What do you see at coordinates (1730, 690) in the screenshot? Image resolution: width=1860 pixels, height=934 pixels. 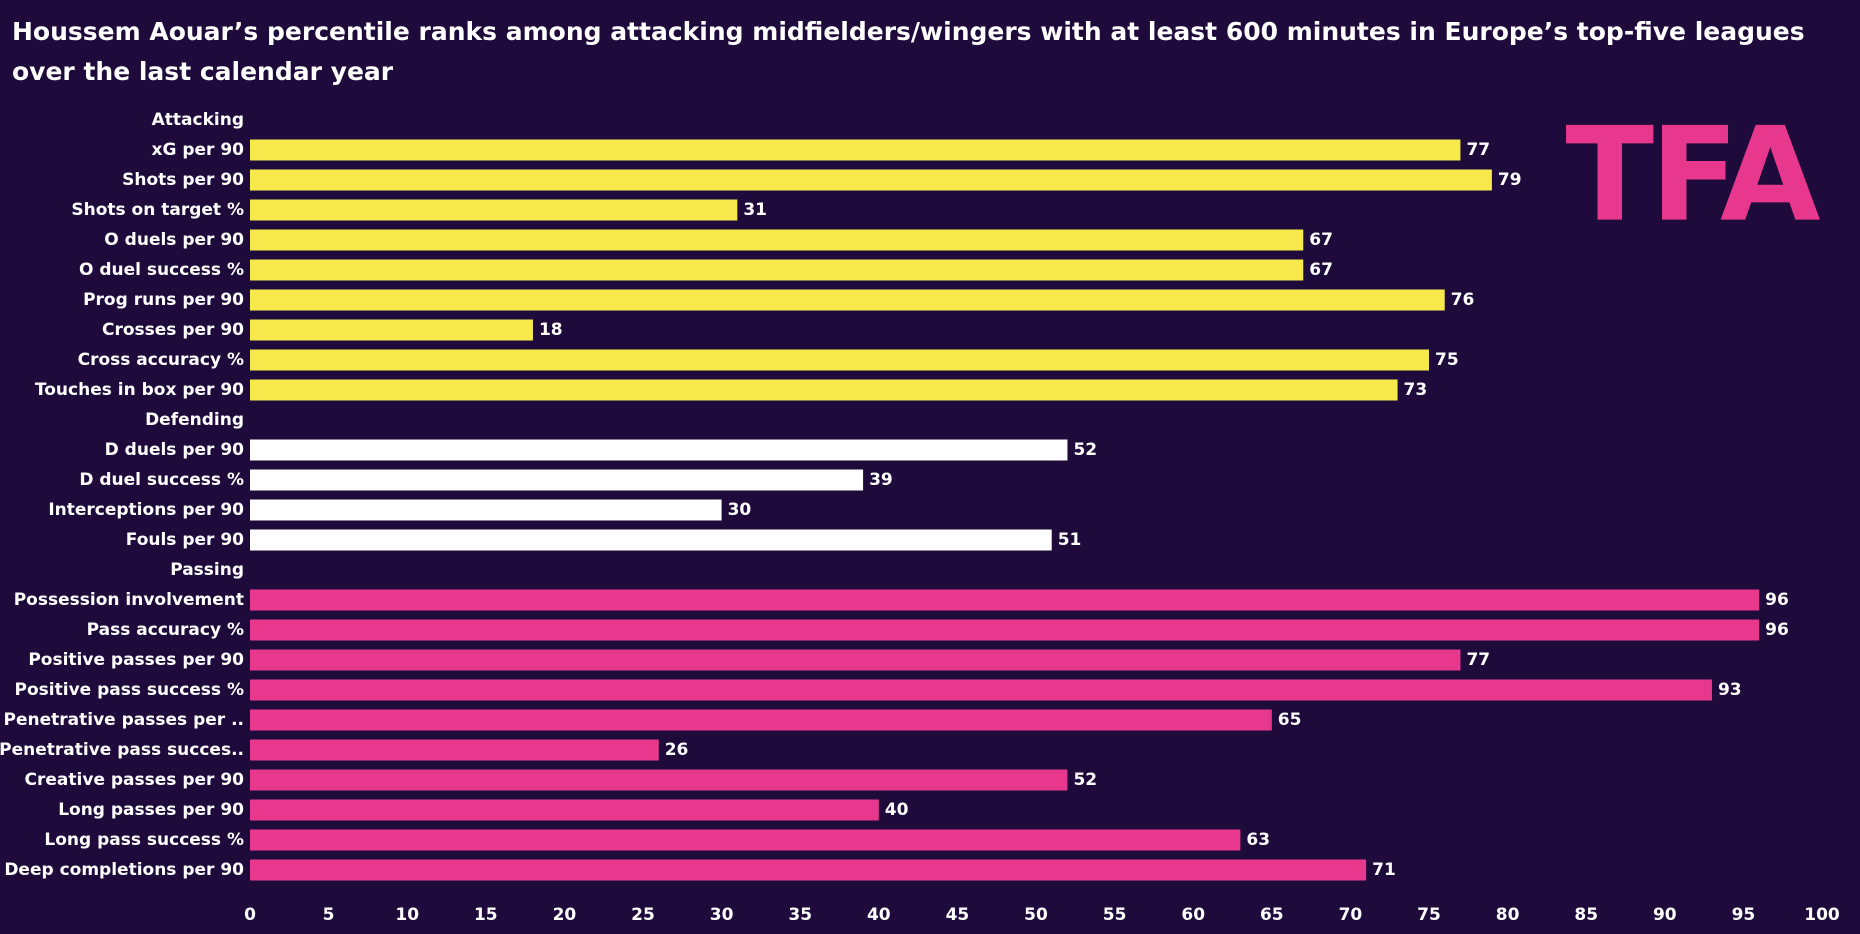 I see `value-label: 93` at bounding box center [1730, 690].